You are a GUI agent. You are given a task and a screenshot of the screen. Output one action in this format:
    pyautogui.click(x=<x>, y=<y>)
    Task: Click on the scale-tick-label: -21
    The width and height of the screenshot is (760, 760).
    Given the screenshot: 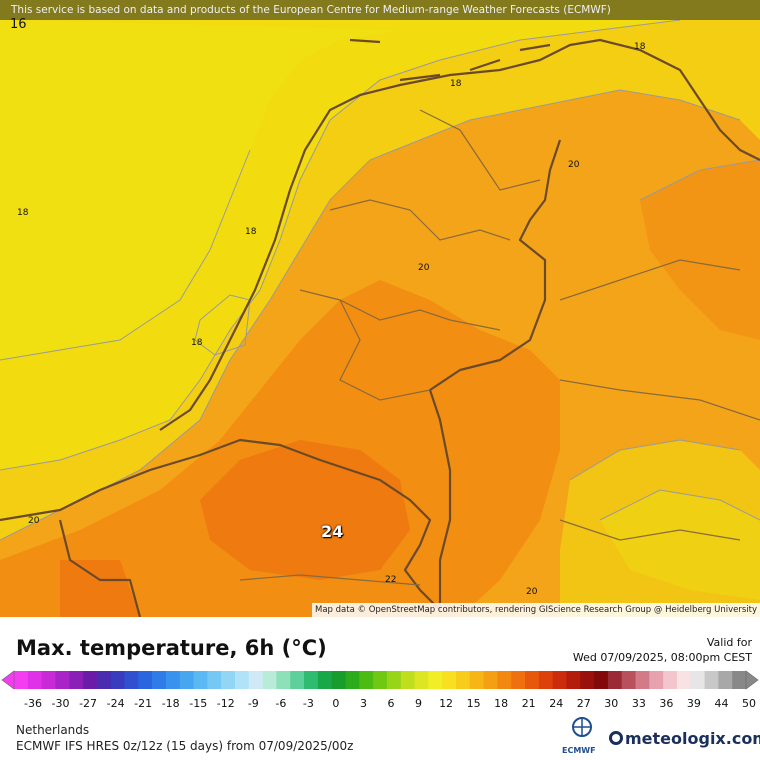 What is the action you would take?
    pyautogui.click(x=143, y=703)
    